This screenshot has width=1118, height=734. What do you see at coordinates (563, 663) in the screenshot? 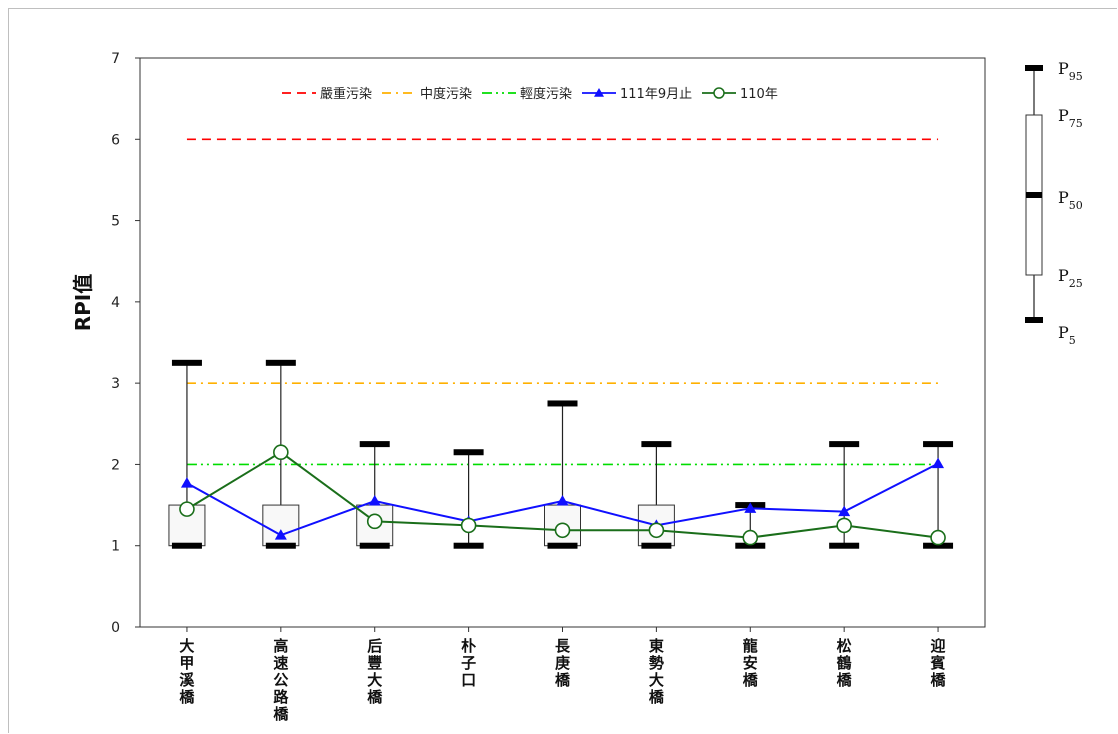
I see `category-label: 長庚橋` at bounding box center [563, 663].